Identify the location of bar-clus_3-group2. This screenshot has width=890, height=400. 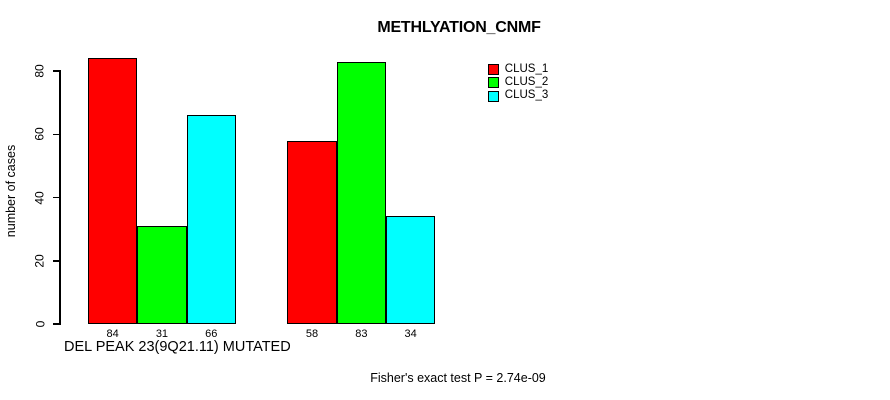
(411, 270).